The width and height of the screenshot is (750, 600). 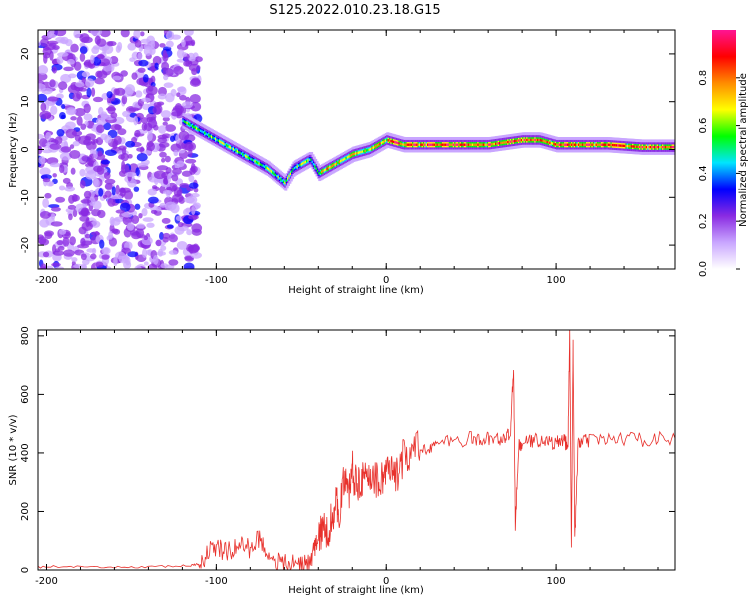 What do you see at coordinates (25, 197) in the screenshot?
I see `spectrogram-y-tick-label: -10` at bounding box center [25, 197].